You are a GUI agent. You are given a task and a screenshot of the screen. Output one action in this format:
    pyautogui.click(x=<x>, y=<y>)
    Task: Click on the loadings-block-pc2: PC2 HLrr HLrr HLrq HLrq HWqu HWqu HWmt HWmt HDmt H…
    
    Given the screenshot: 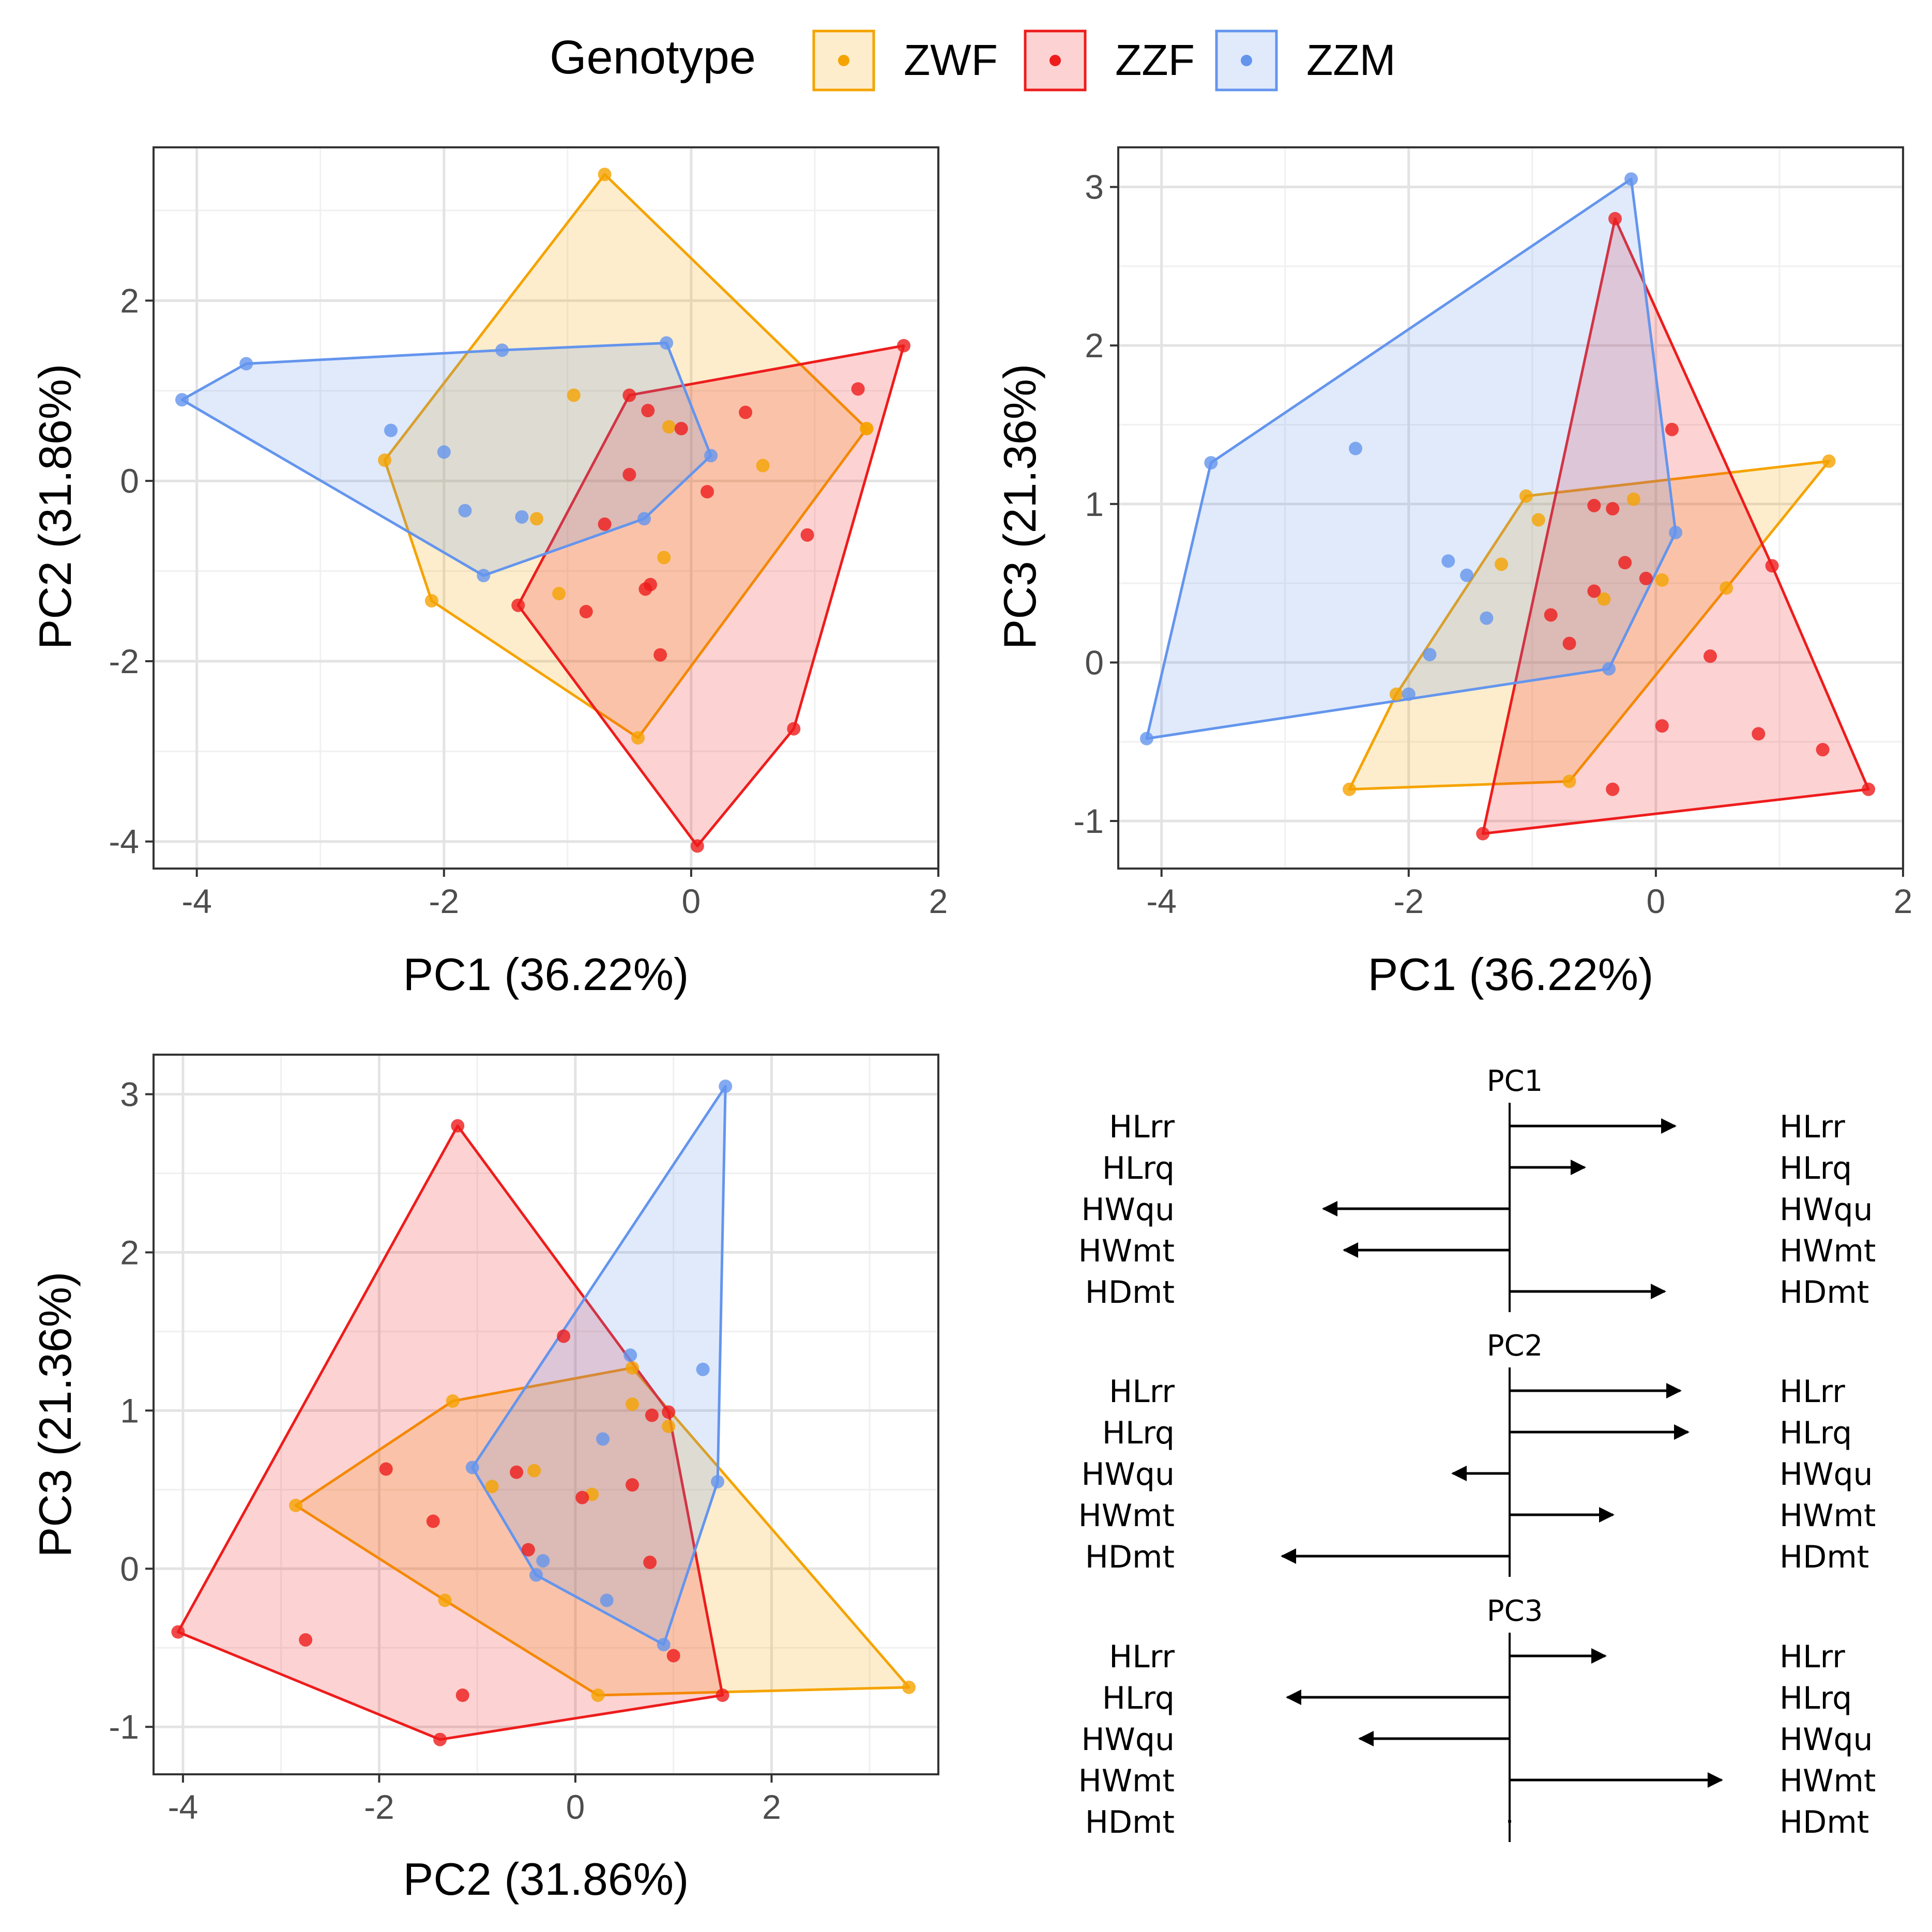 What is the action you would take?
    pyautogui.click(x=1477, y=1453)
    